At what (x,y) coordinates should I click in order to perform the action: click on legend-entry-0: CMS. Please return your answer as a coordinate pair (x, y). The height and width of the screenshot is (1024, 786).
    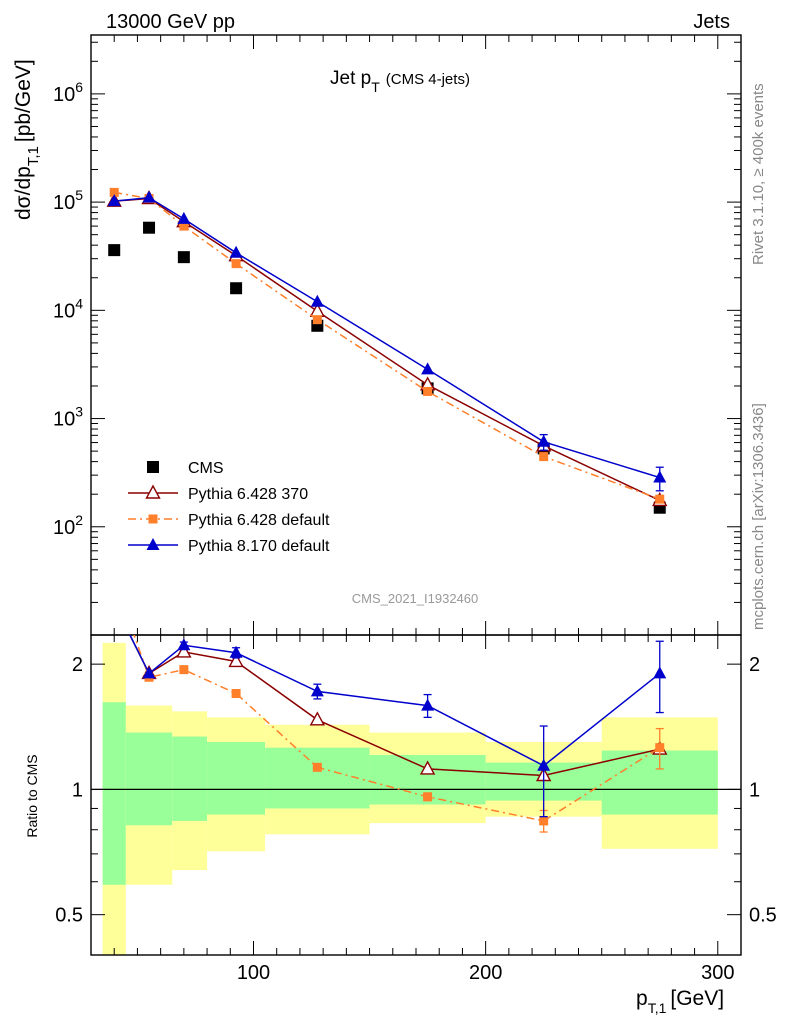
    Looking at the image, I should click on (185, 468).